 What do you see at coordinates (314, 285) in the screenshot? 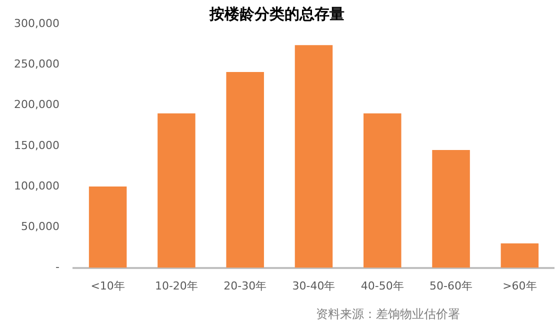
I see `x-tick-label: 30-40年` at bounding box center [314, 285].